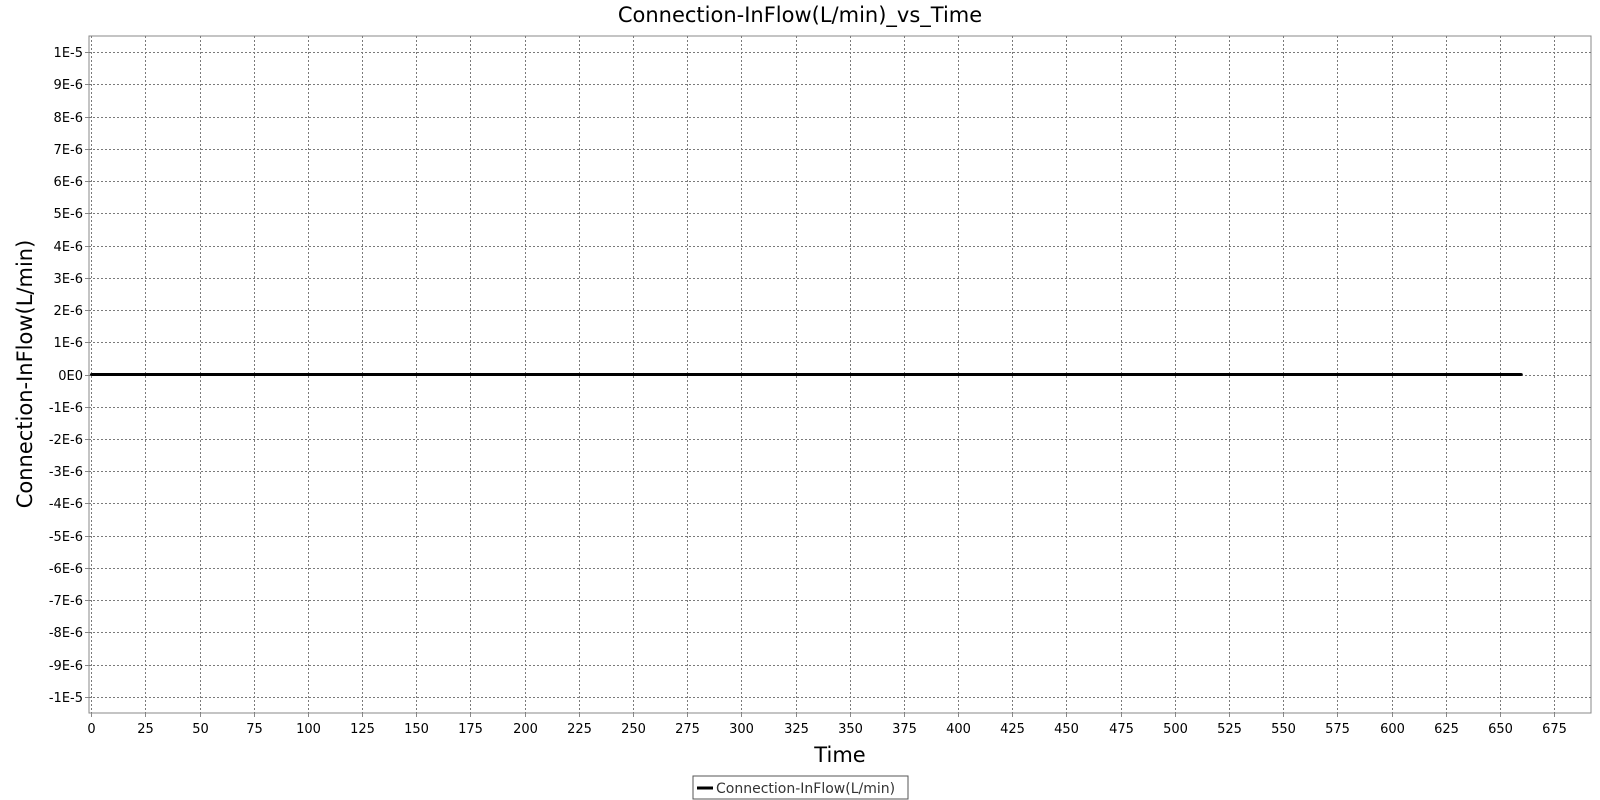  Describe the element at coordinates (66, 569) in the screenshot. I see `y-tick-label: -6E-6` at that location.